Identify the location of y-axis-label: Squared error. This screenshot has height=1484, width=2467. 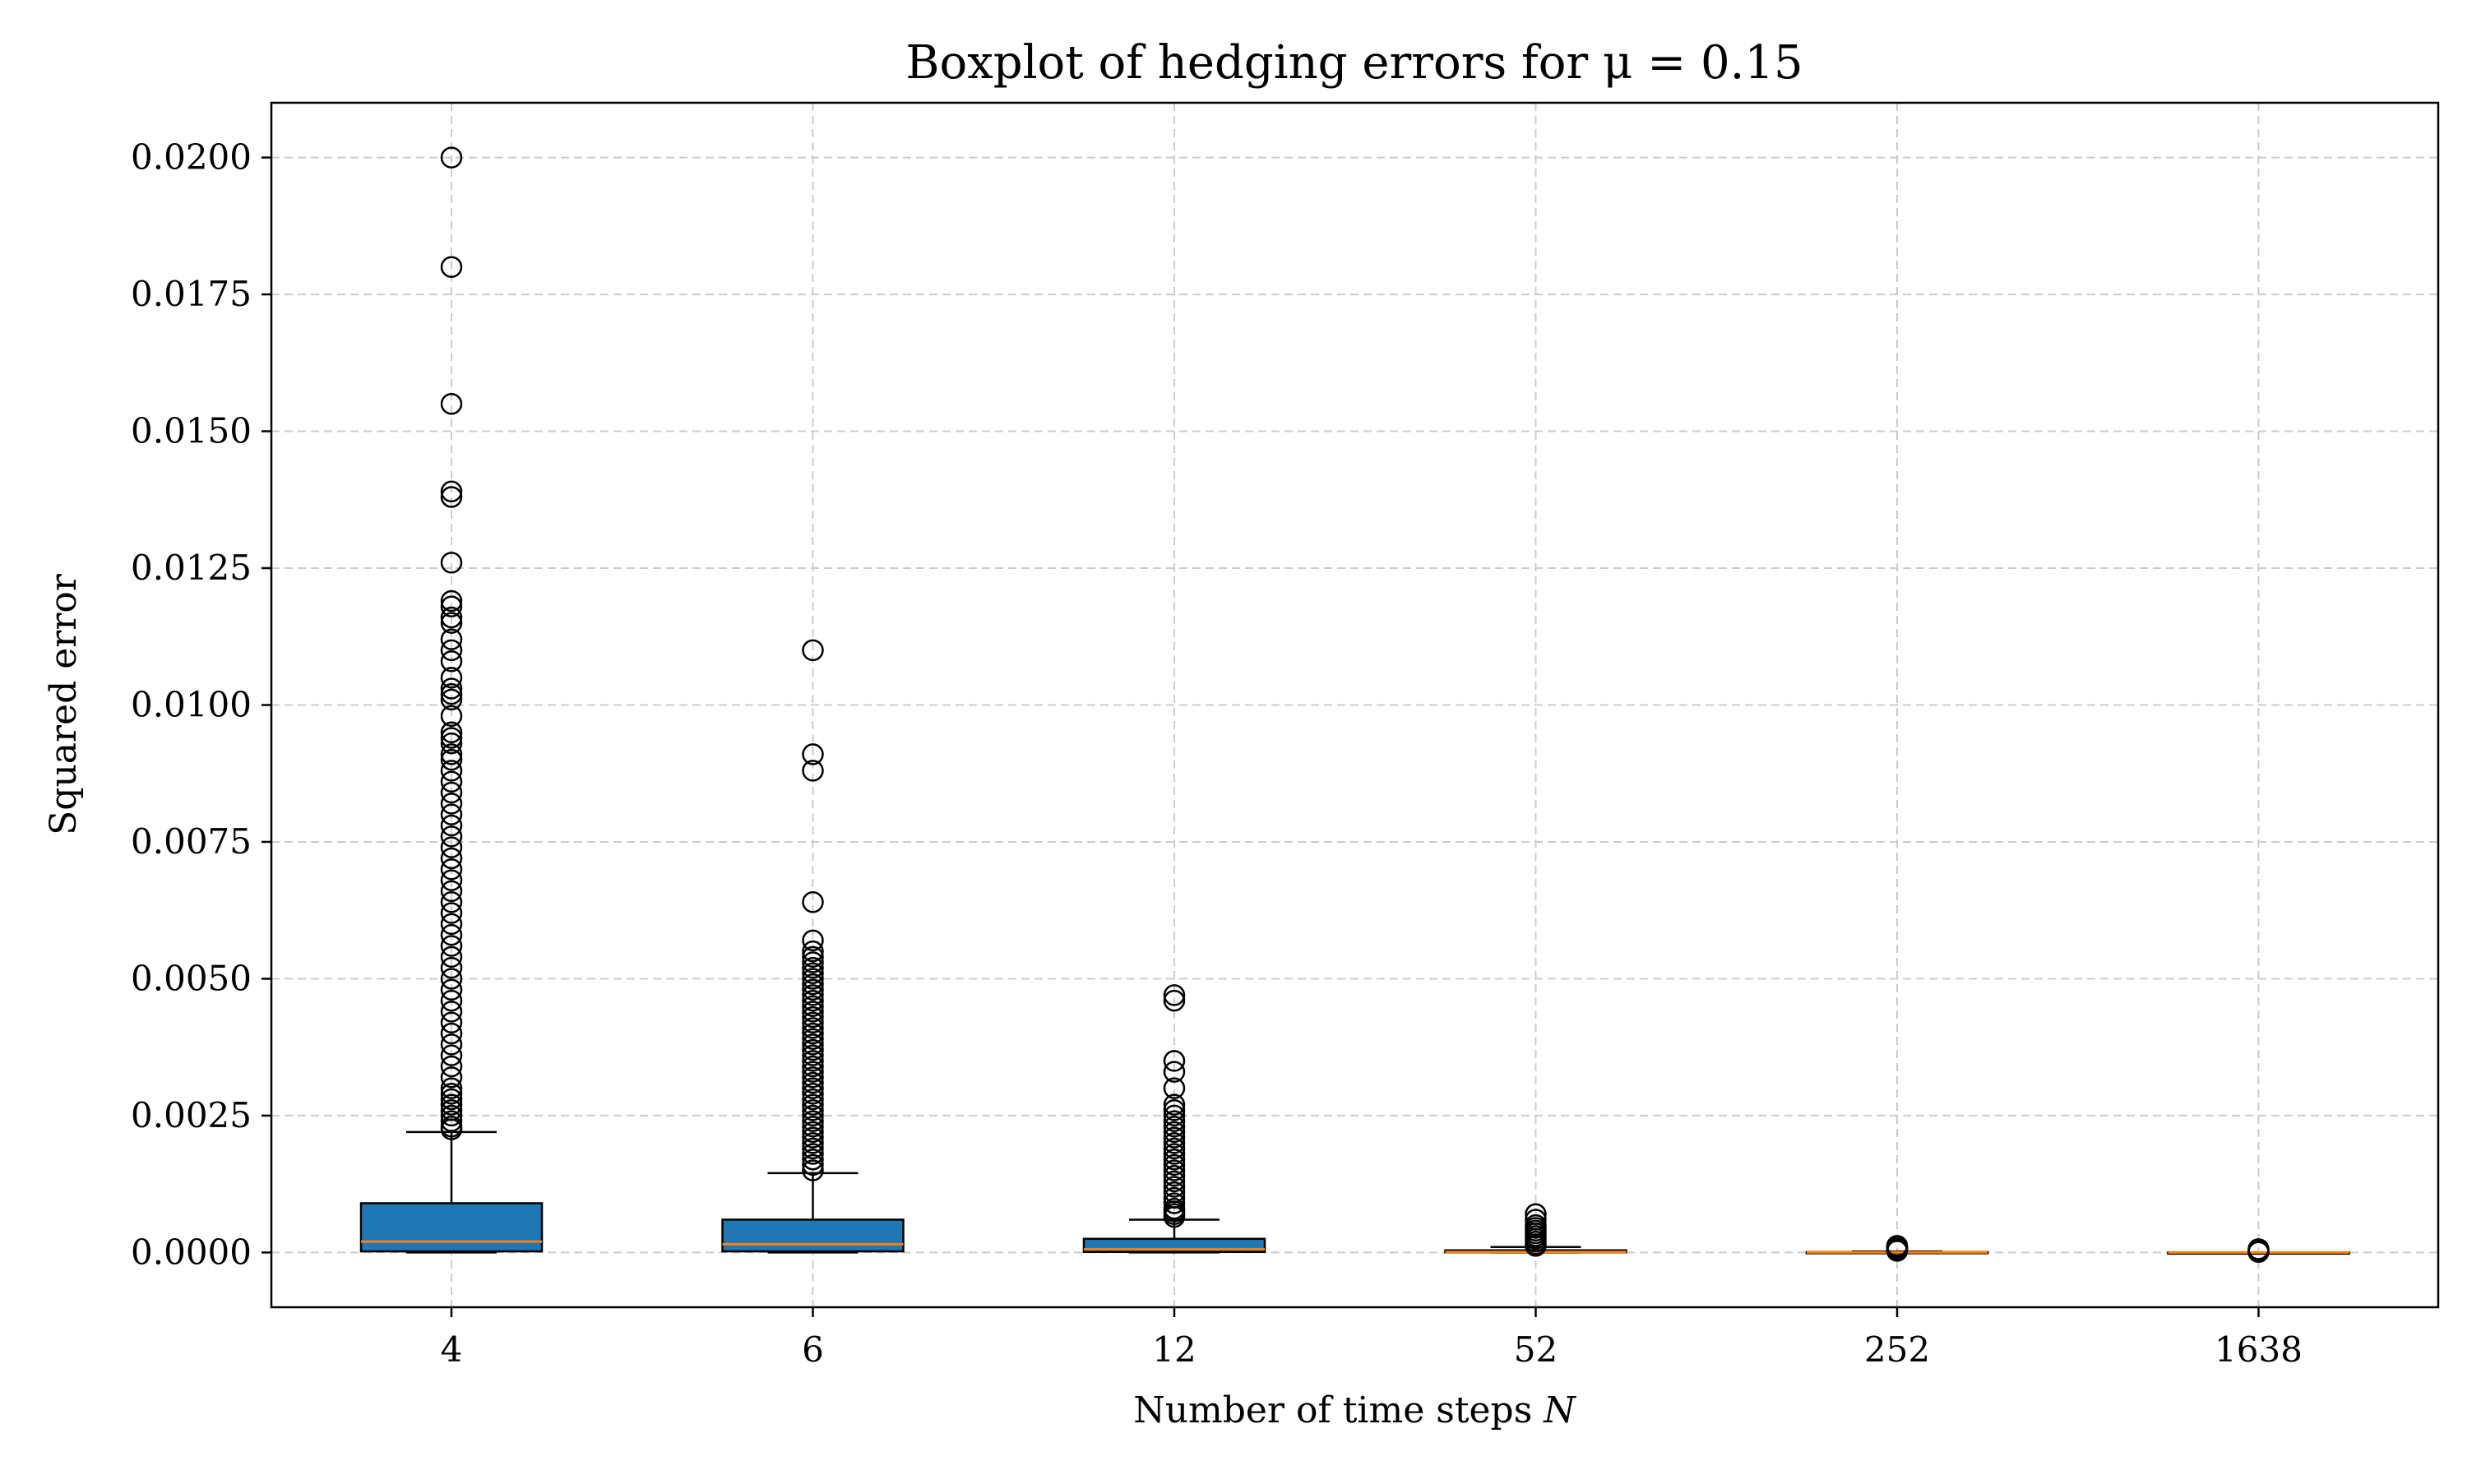
(64, 704).